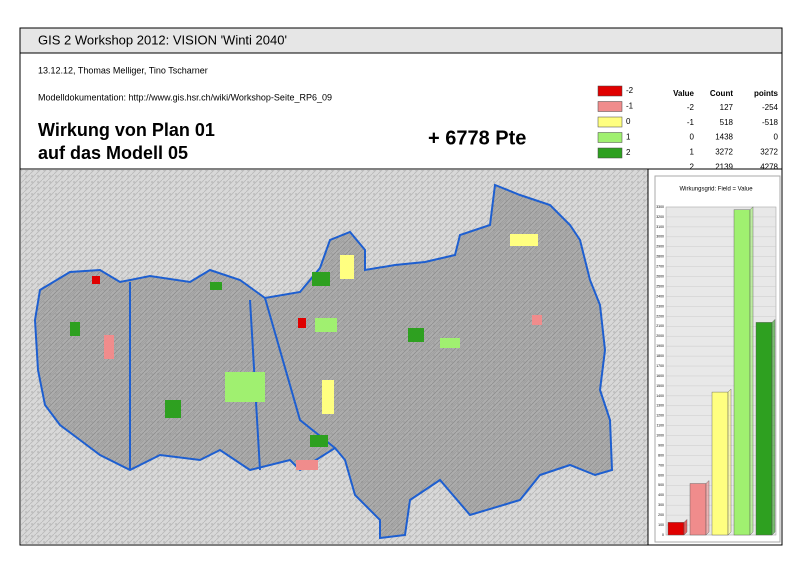 Image resolution: width=800 pixels, height=571 pixels. What do you see at coordinates (661, 495) in the screenshot?
I see `y-tick-label: 400` at bounding box center [661, 495].